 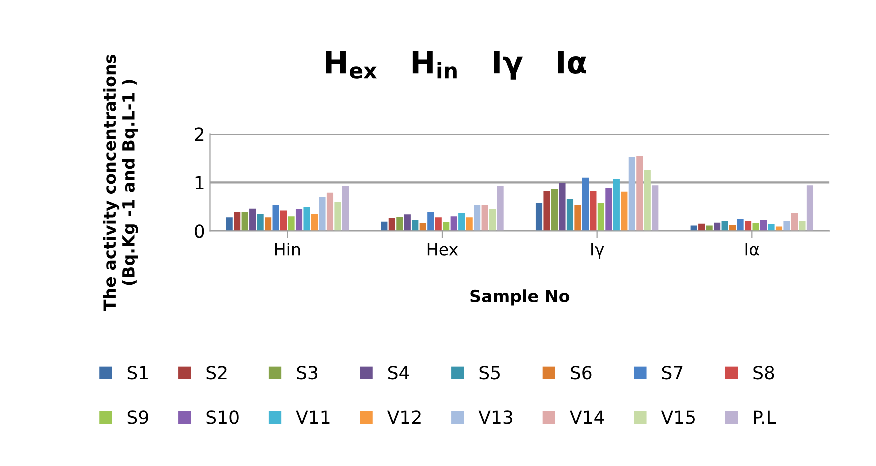 I want to click on chart-title: H$_{ex}$ H$_{in}$ Iγ Iα, so click(x=456, y=65).